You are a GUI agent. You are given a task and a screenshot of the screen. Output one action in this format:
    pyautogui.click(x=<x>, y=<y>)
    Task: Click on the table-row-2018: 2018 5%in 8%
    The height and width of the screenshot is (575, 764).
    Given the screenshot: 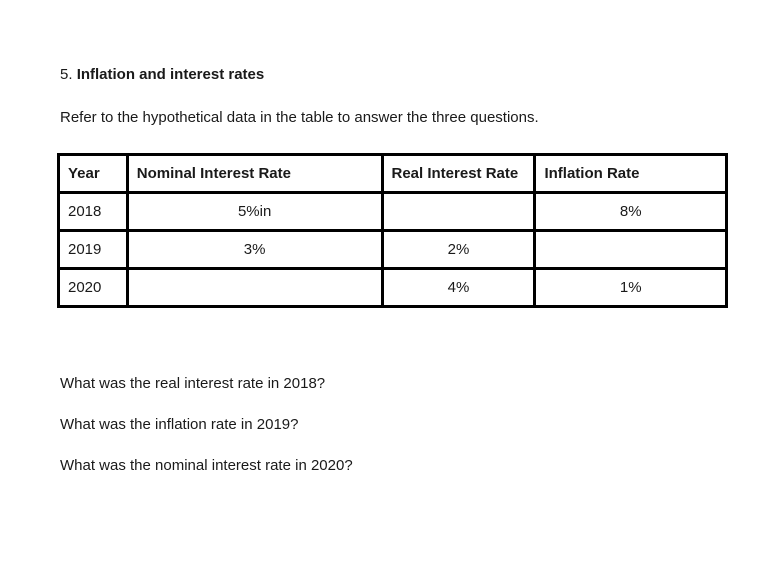 What is the action you would take?
    pyautogui.click(x=392, y=211)
    